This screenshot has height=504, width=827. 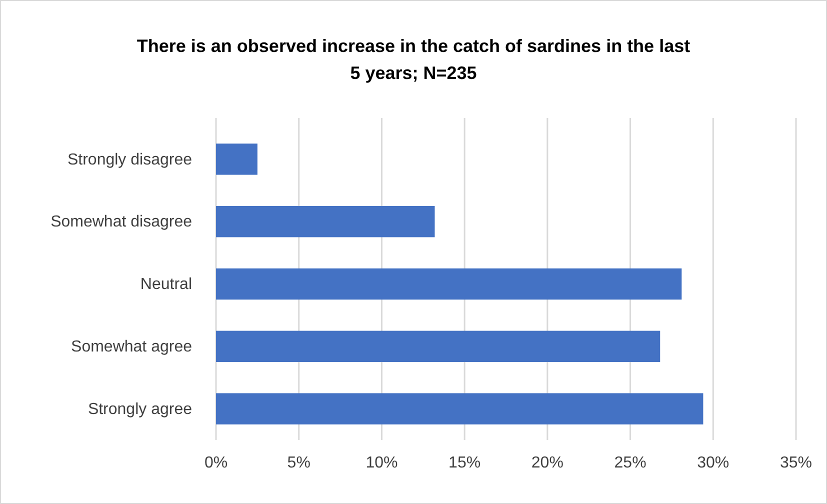 What do you see at coordinates (547, 463) in the screenshot?
I see `x-tick-label: 20%` at bounding box center [547, 463].